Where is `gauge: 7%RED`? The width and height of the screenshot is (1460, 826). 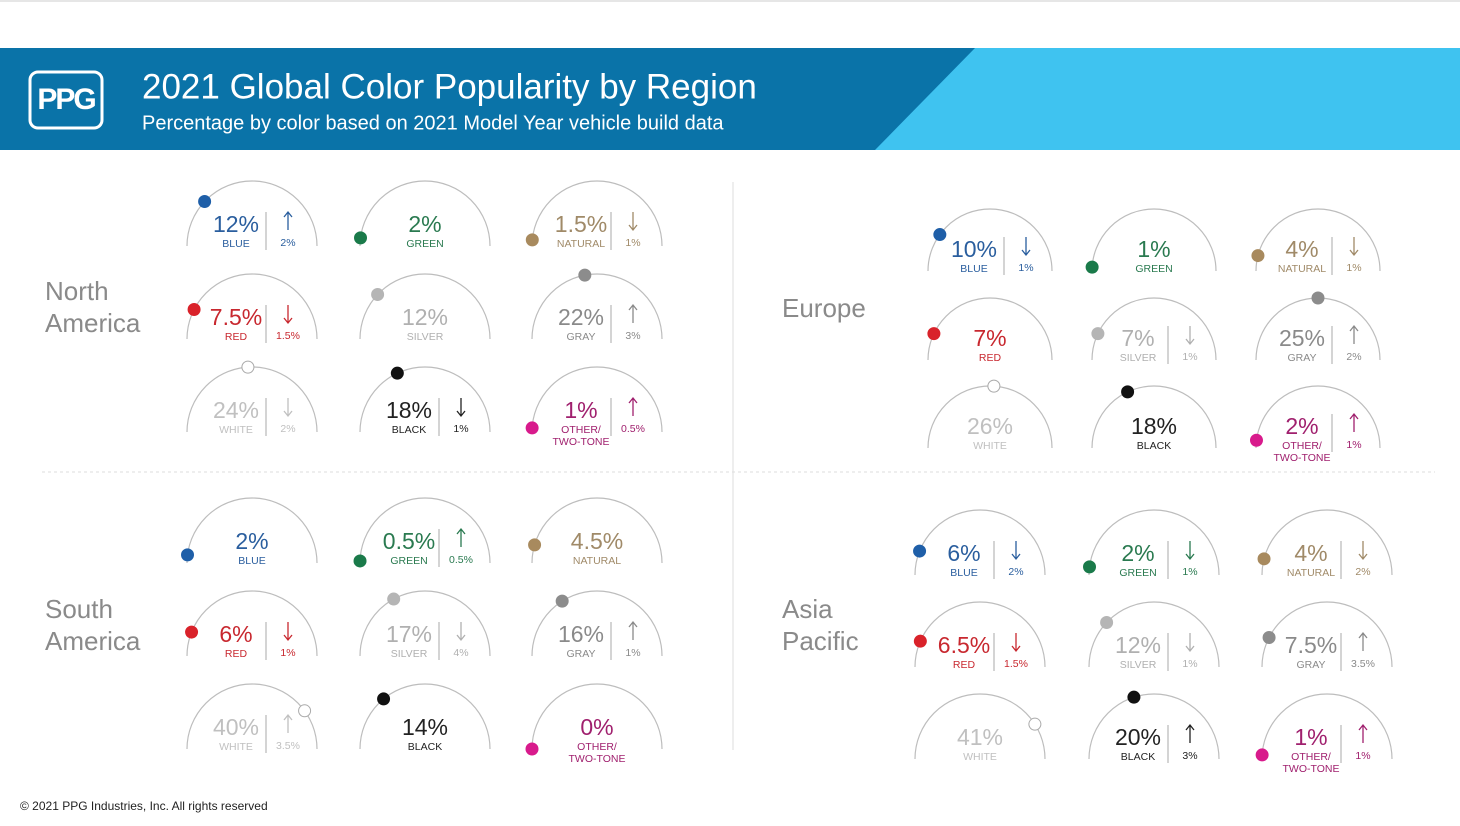
gauge: 7%RED is located at coordinates (990, 330).